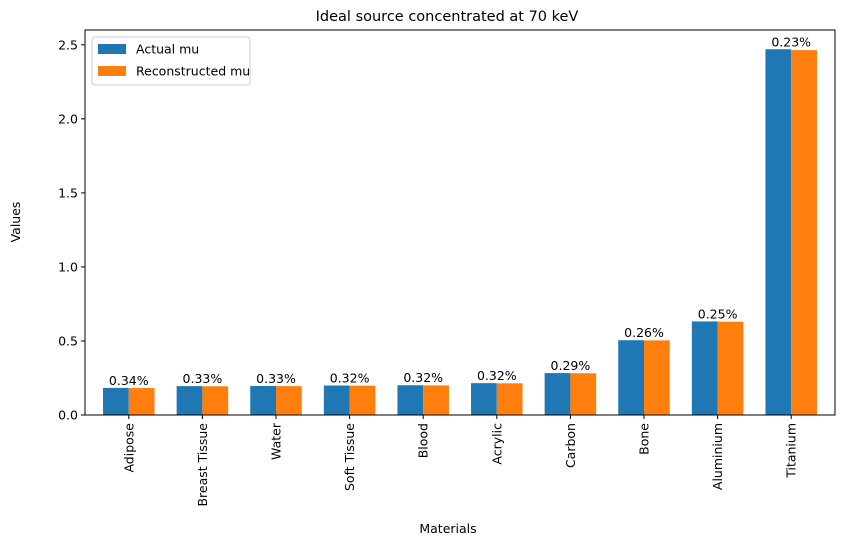 Image resolution: width=846 pixels, height=547 pixels. Describe the element at coordinates (571, 365) in the screenshot. I see `bar-data-label: 0.29%` at that location.